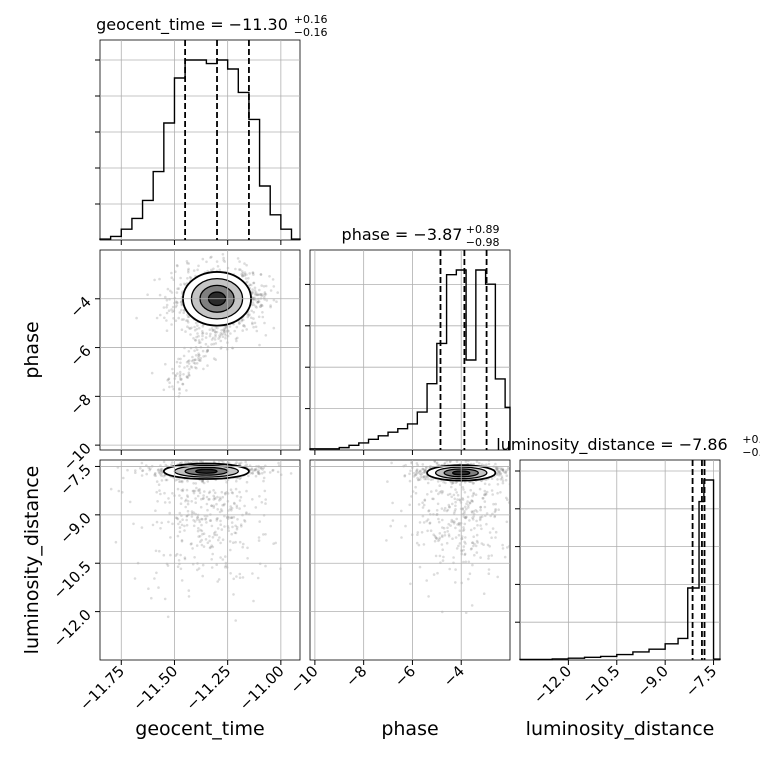  I want to click on x-tick-label: −4, so click(454, 676).